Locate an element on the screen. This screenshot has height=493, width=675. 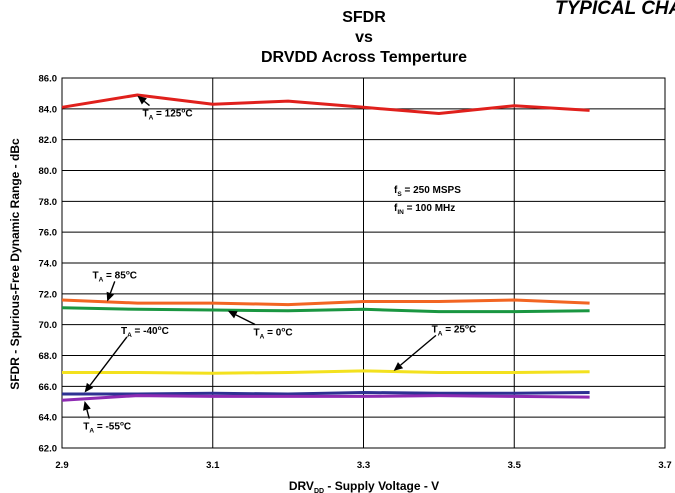
condition-label: fIN = 100 MHz is located at coordinates (424, 209).